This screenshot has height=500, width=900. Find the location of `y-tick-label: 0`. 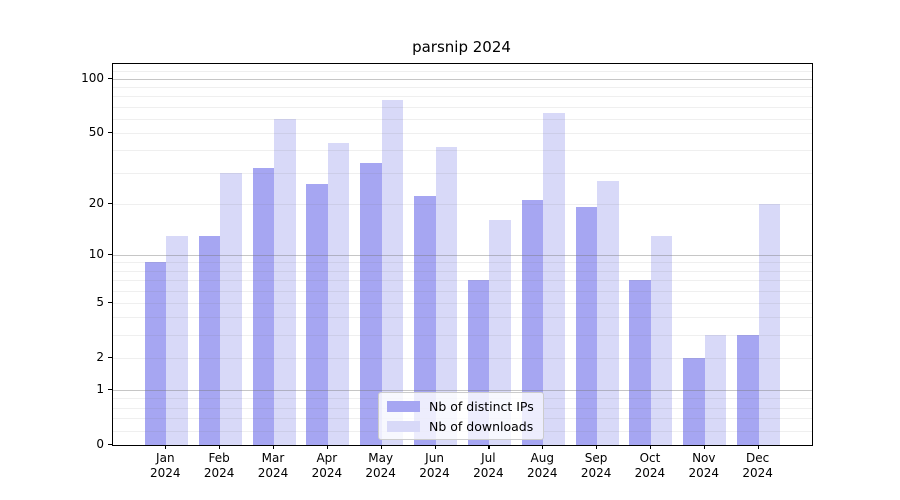

y-tick-label: 0 is located at coordinates (100, 444).